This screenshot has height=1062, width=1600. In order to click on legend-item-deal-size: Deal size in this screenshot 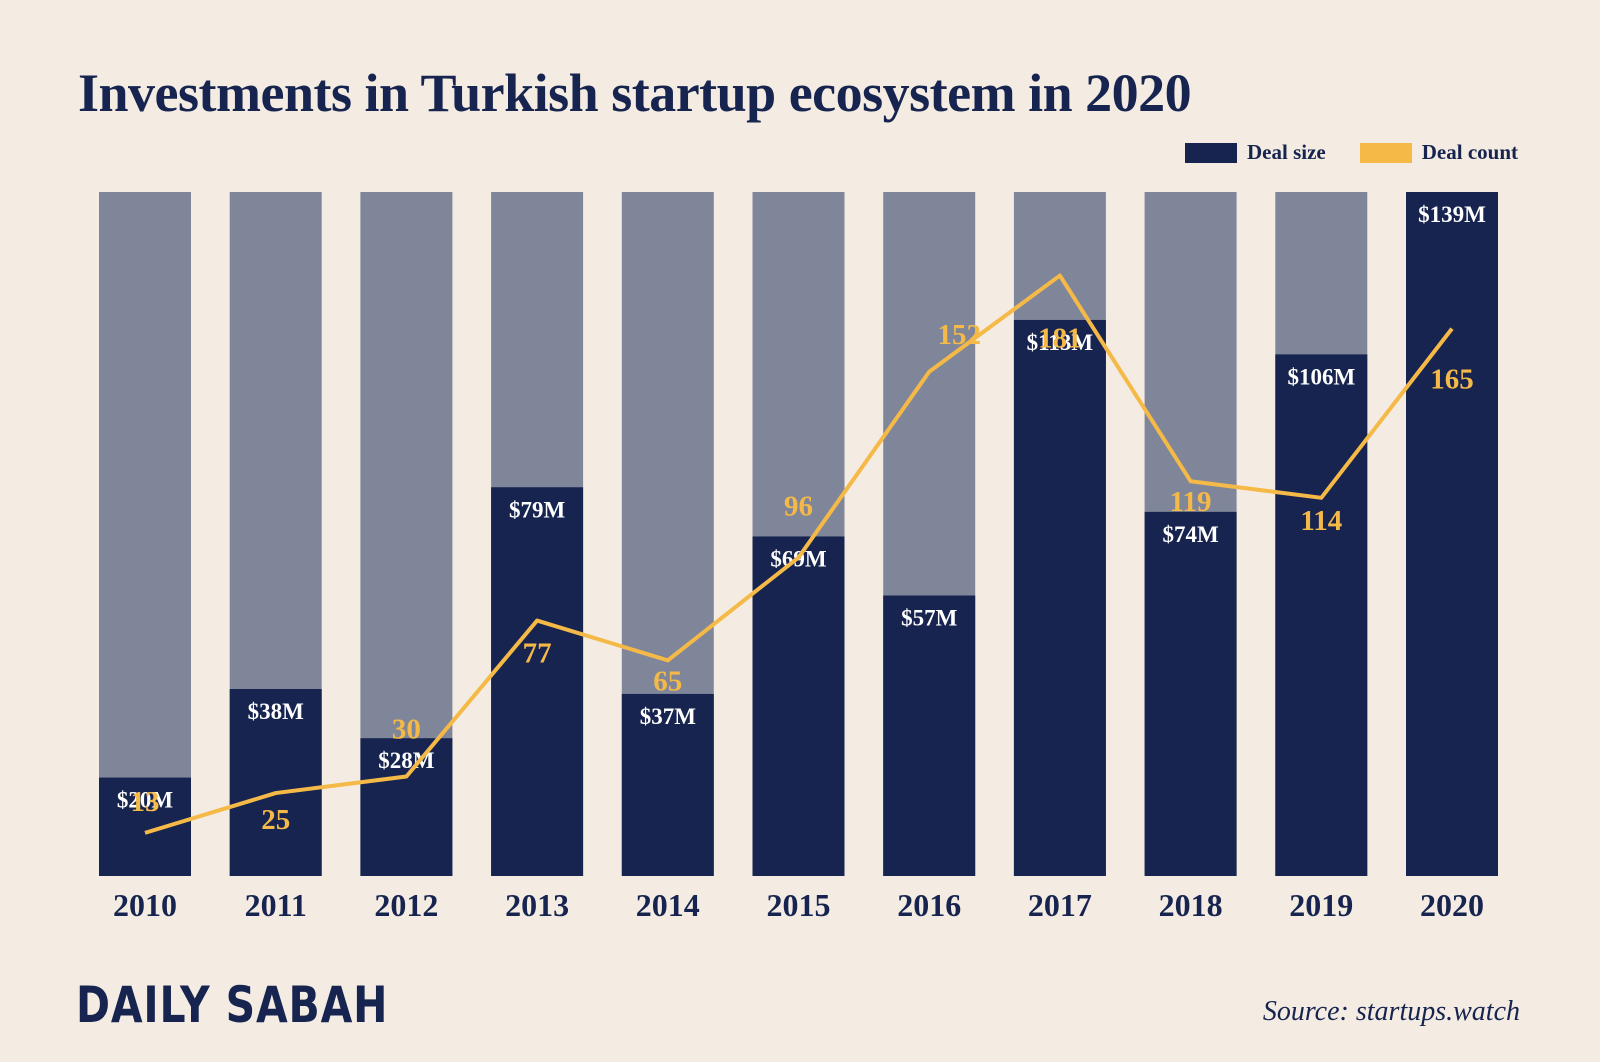, I will do `click(1255, 152)`.